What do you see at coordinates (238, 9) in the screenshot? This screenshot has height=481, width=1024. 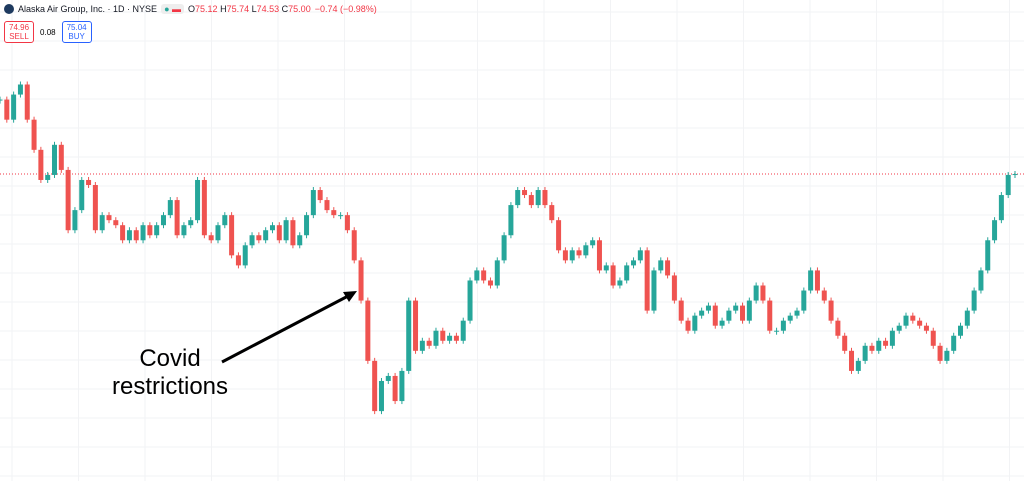 I see `ohlc-value: 75.74` at bounding box center [238, 9].